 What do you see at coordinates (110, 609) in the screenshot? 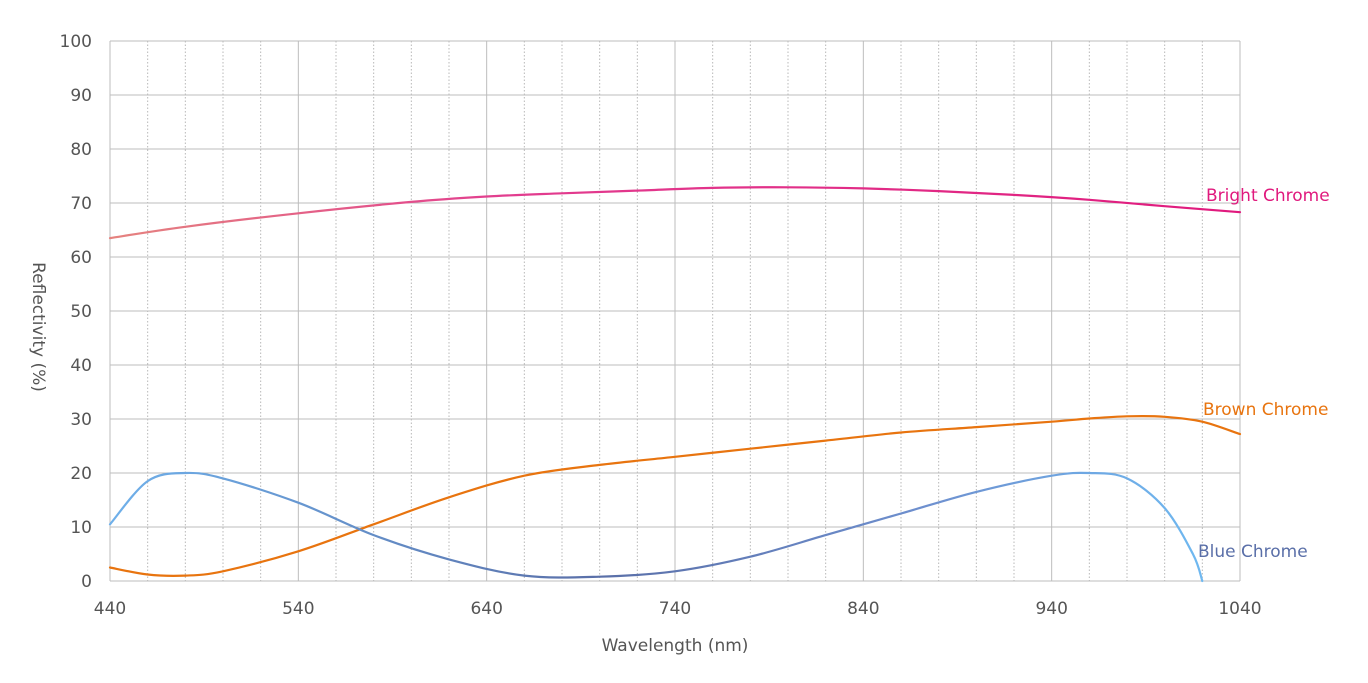
I see `x-tick-label: 440` at bounding box center [110, 609].